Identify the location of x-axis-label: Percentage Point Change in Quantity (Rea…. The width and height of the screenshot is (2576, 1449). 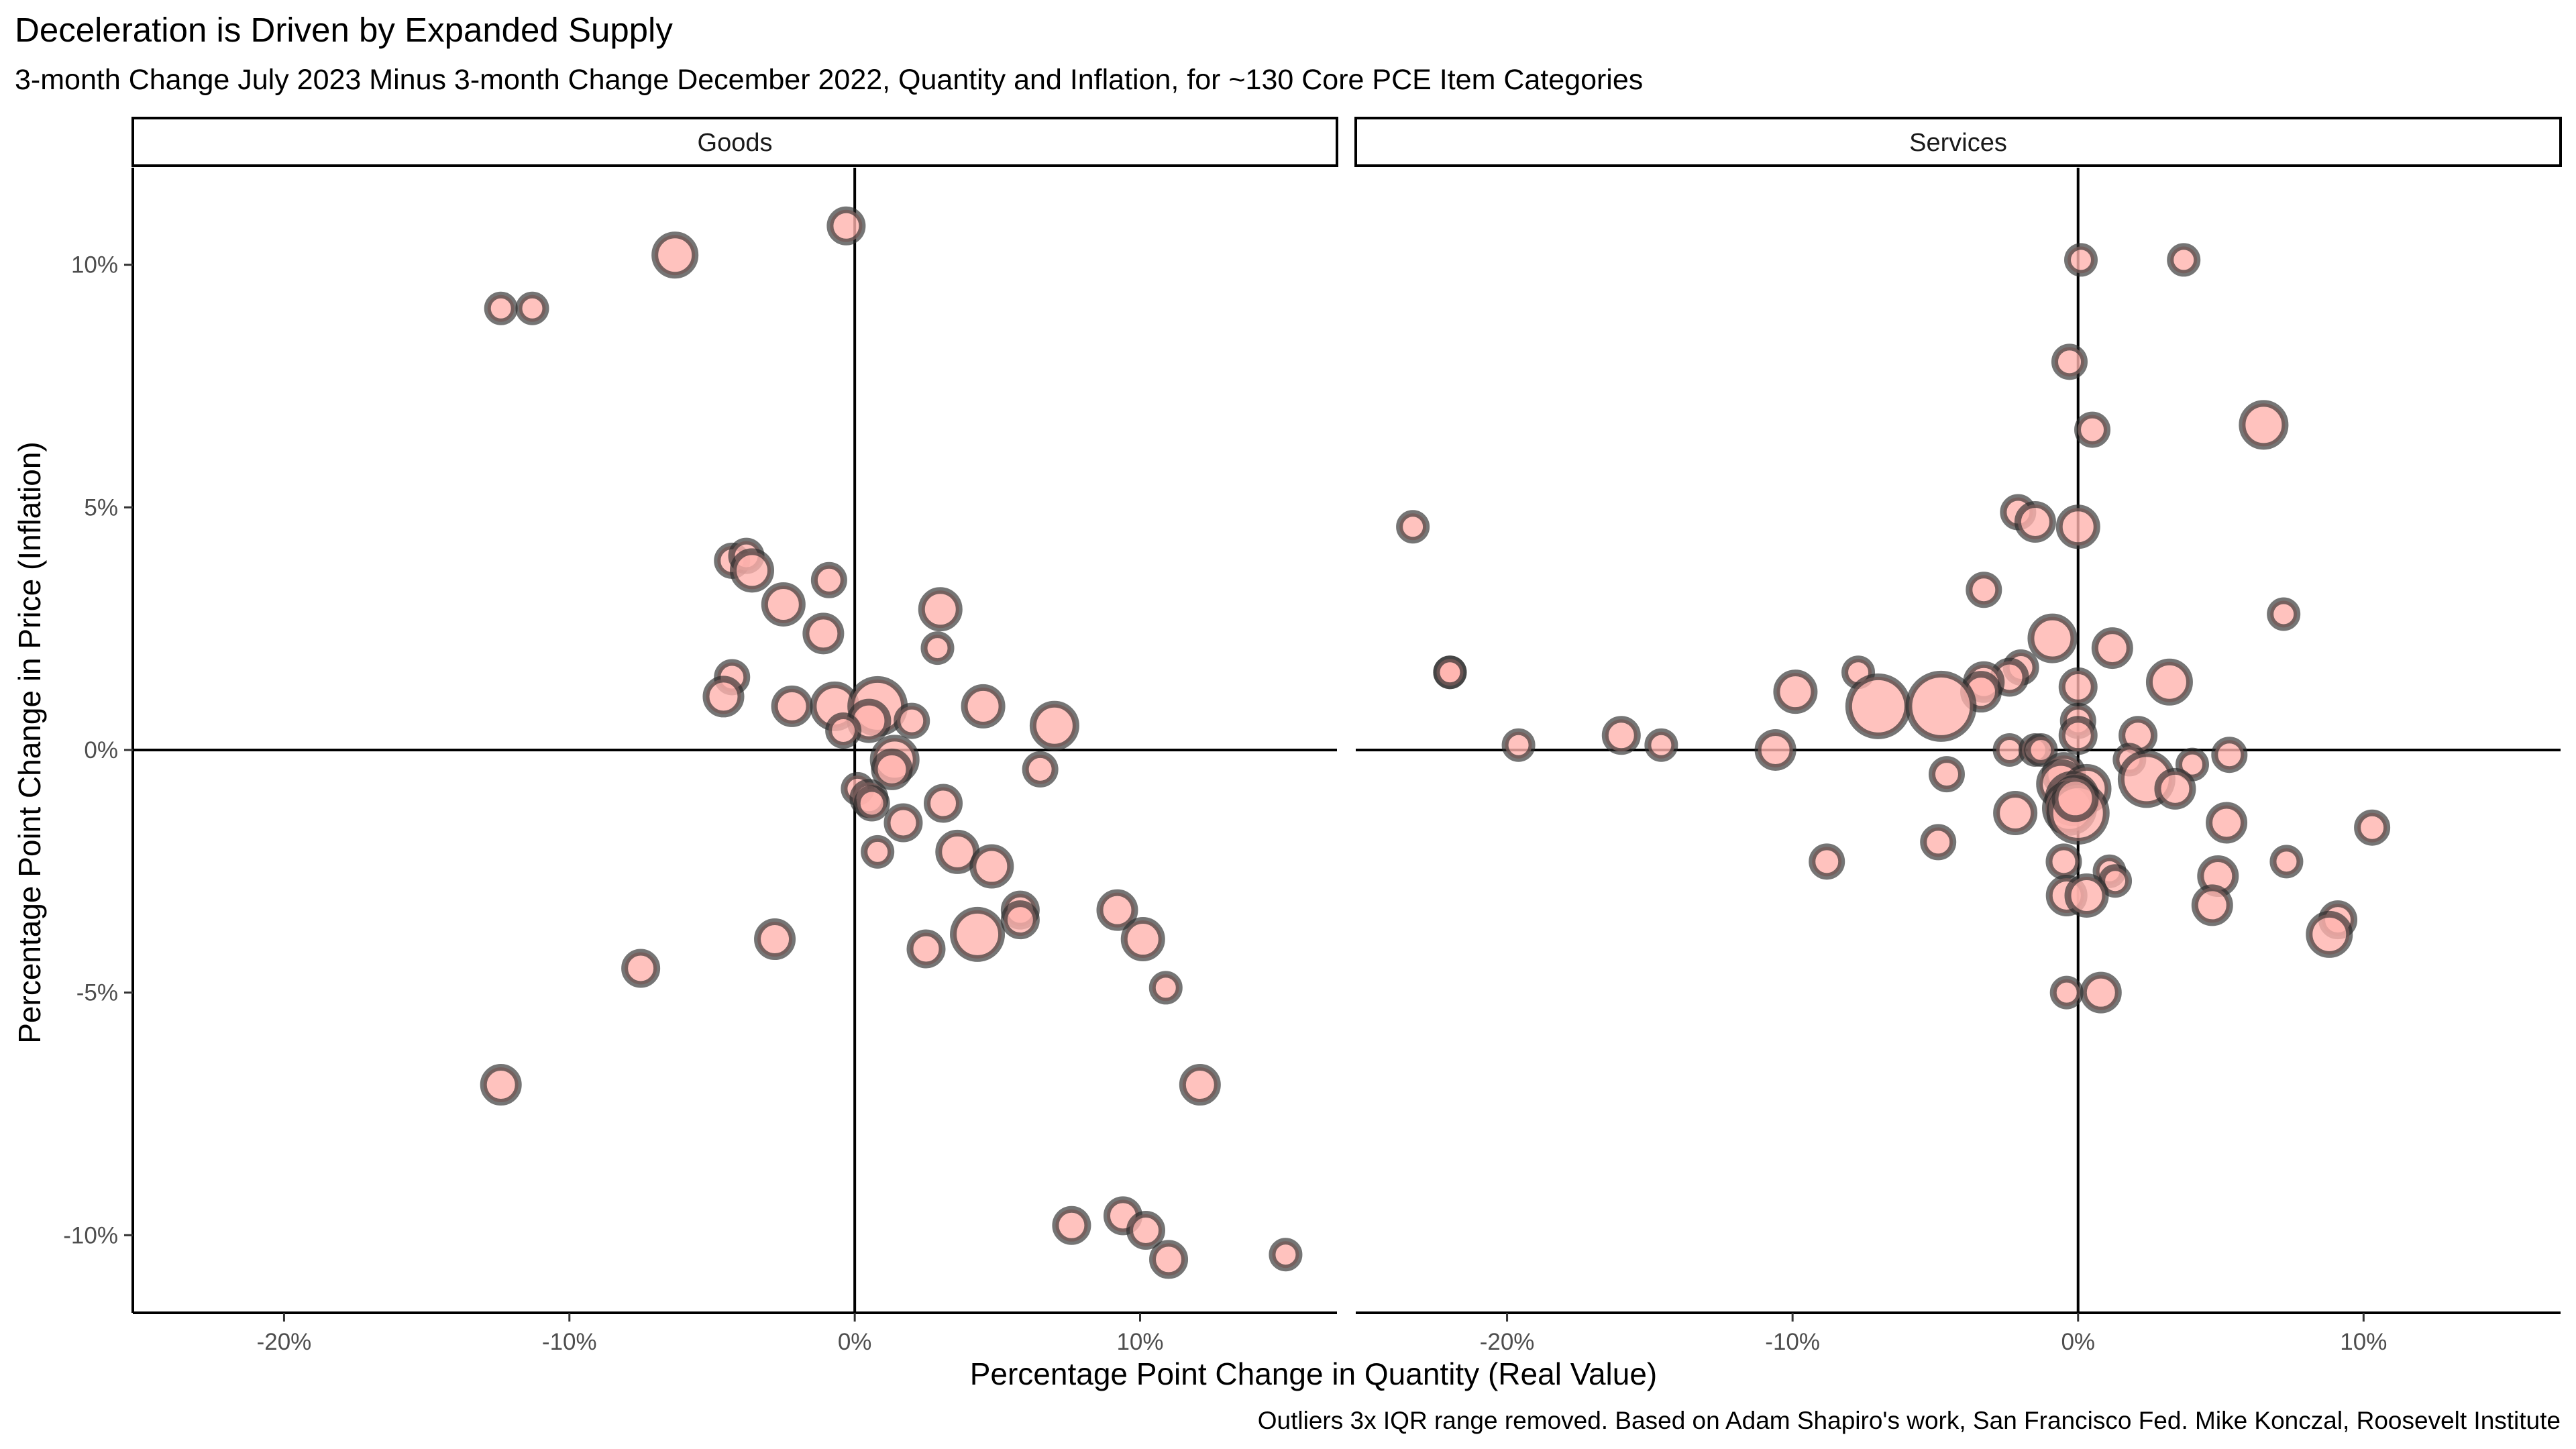
(1314, 1373).